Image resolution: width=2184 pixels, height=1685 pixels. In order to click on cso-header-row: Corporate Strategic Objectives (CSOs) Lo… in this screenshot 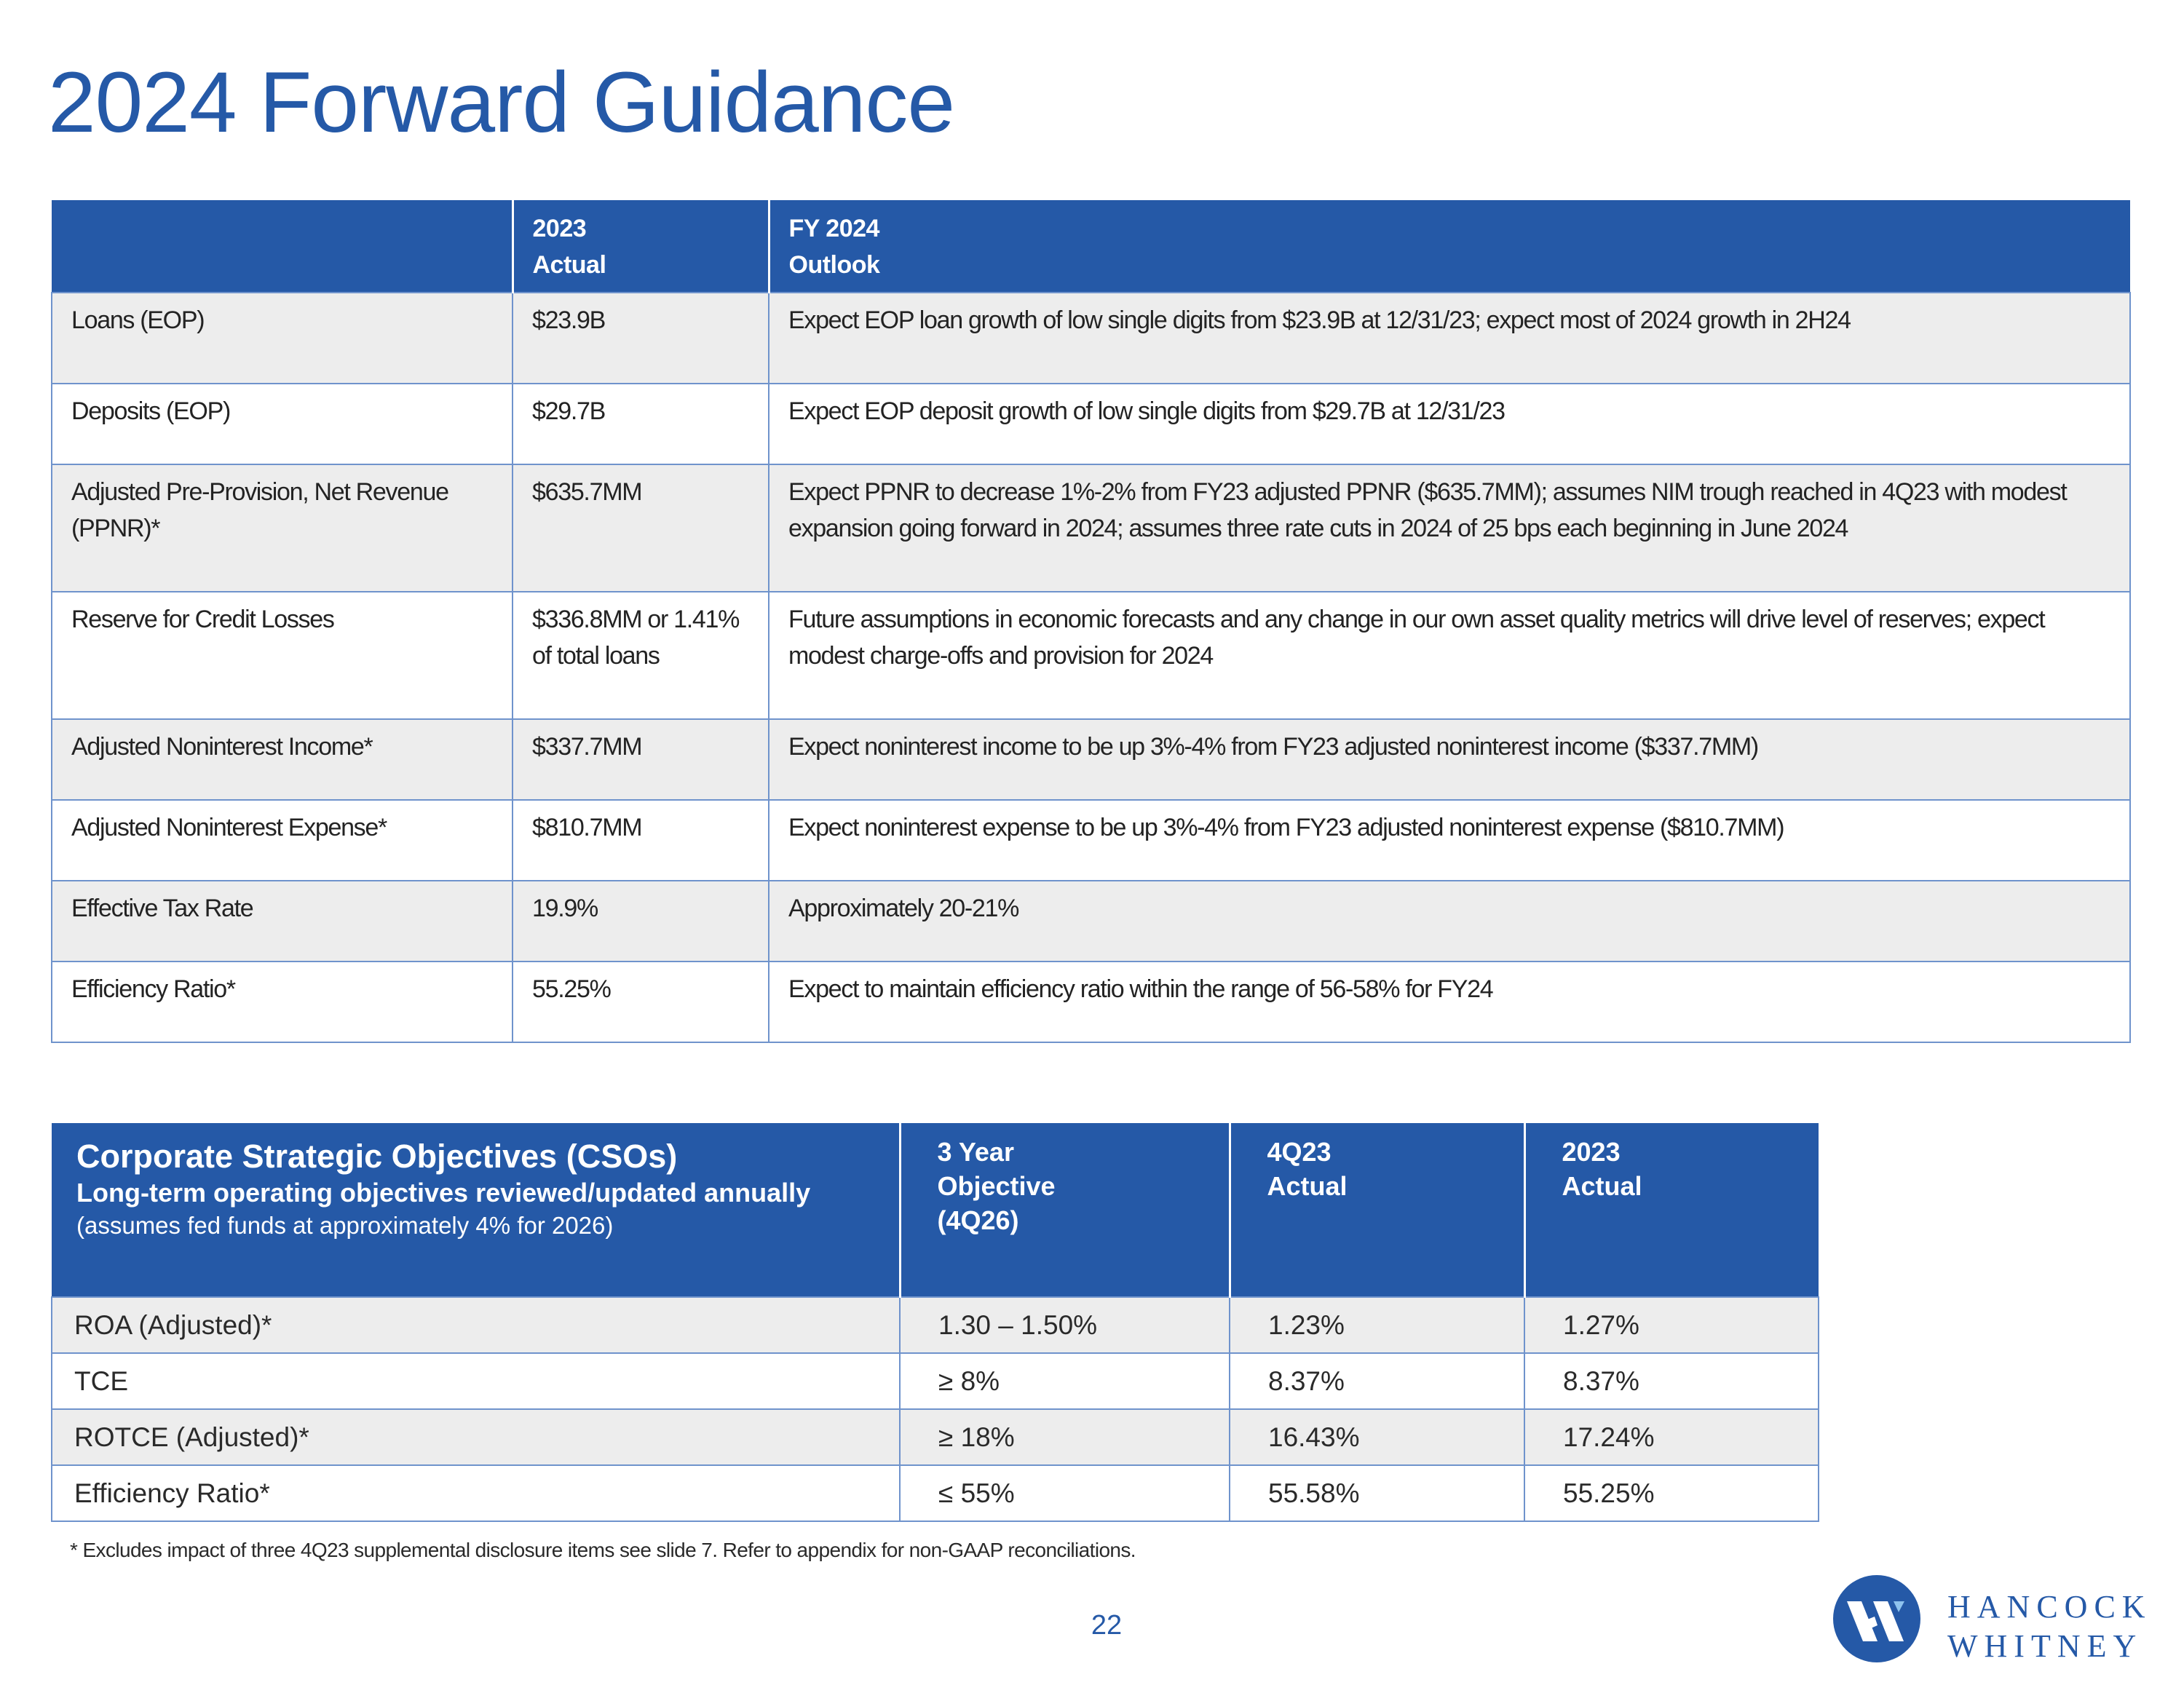, I will do `click(935, 1210)`.